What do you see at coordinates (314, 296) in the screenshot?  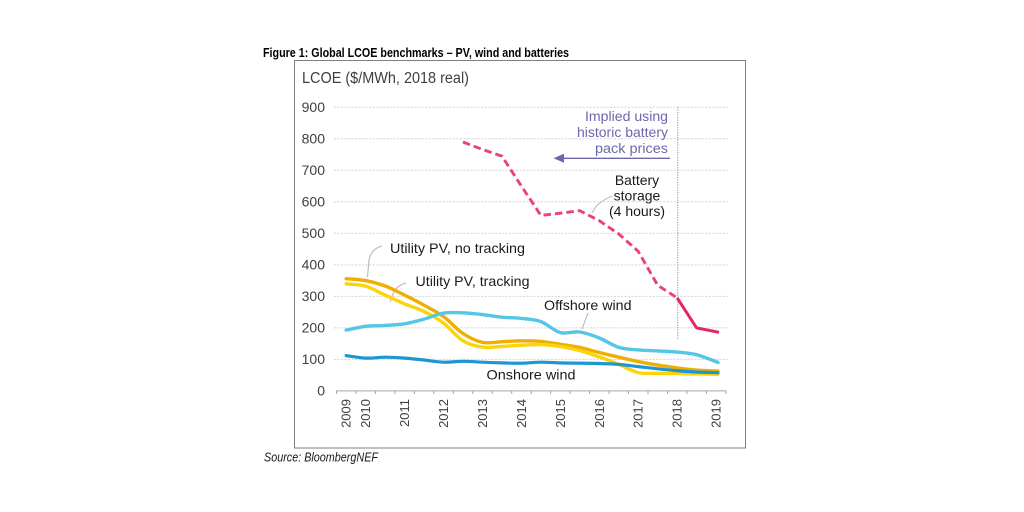 I see `svg-text: 300` at bounding box center [314, 296].